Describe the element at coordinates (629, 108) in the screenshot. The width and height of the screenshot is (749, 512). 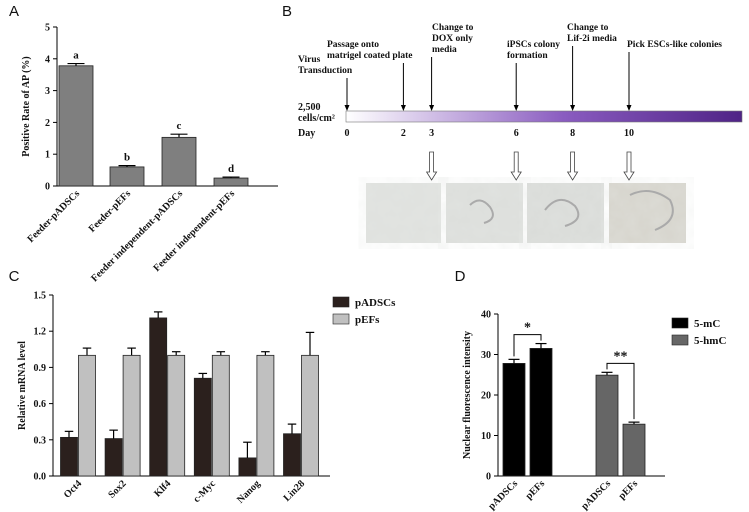
I see `arrow-head` at that location.